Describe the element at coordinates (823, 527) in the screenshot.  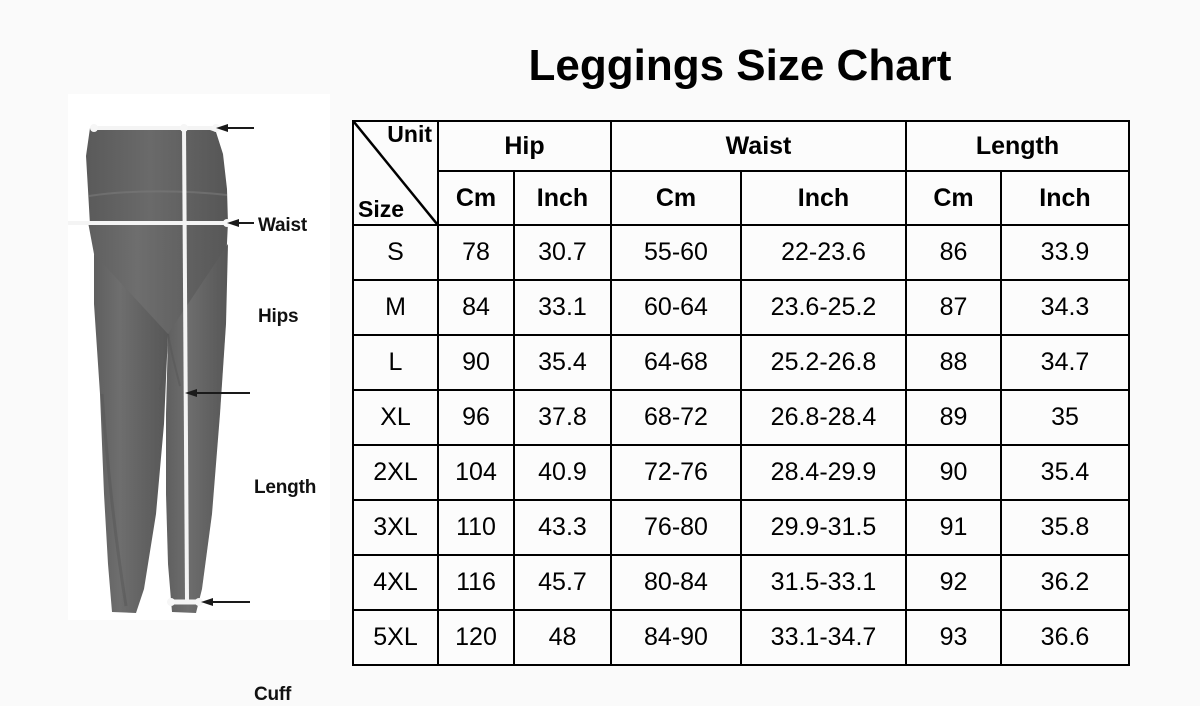
I see `cell-waist-inch: 29.9-31.5` at that location.